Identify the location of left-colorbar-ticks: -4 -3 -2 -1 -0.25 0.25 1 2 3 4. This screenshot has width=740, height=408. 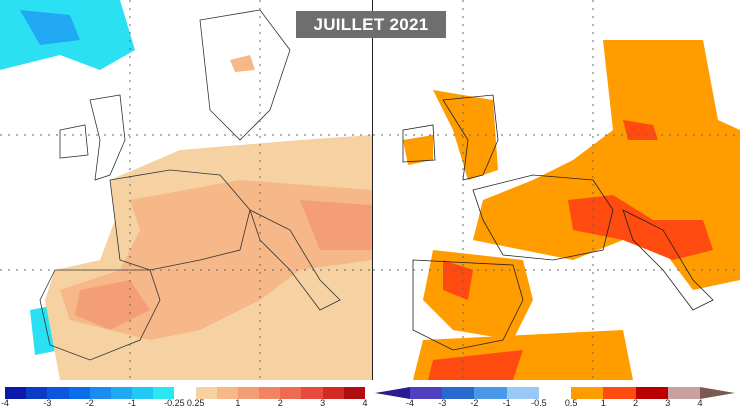
(184, 403).